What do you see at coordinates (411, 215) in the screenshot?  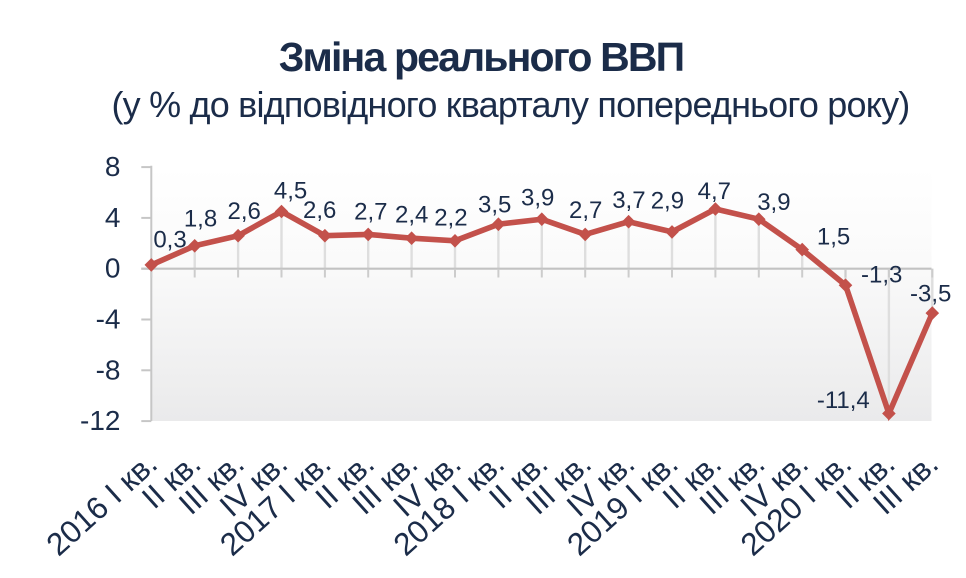 I see `svg-text: 2,4` at bounding box center [411, 215].